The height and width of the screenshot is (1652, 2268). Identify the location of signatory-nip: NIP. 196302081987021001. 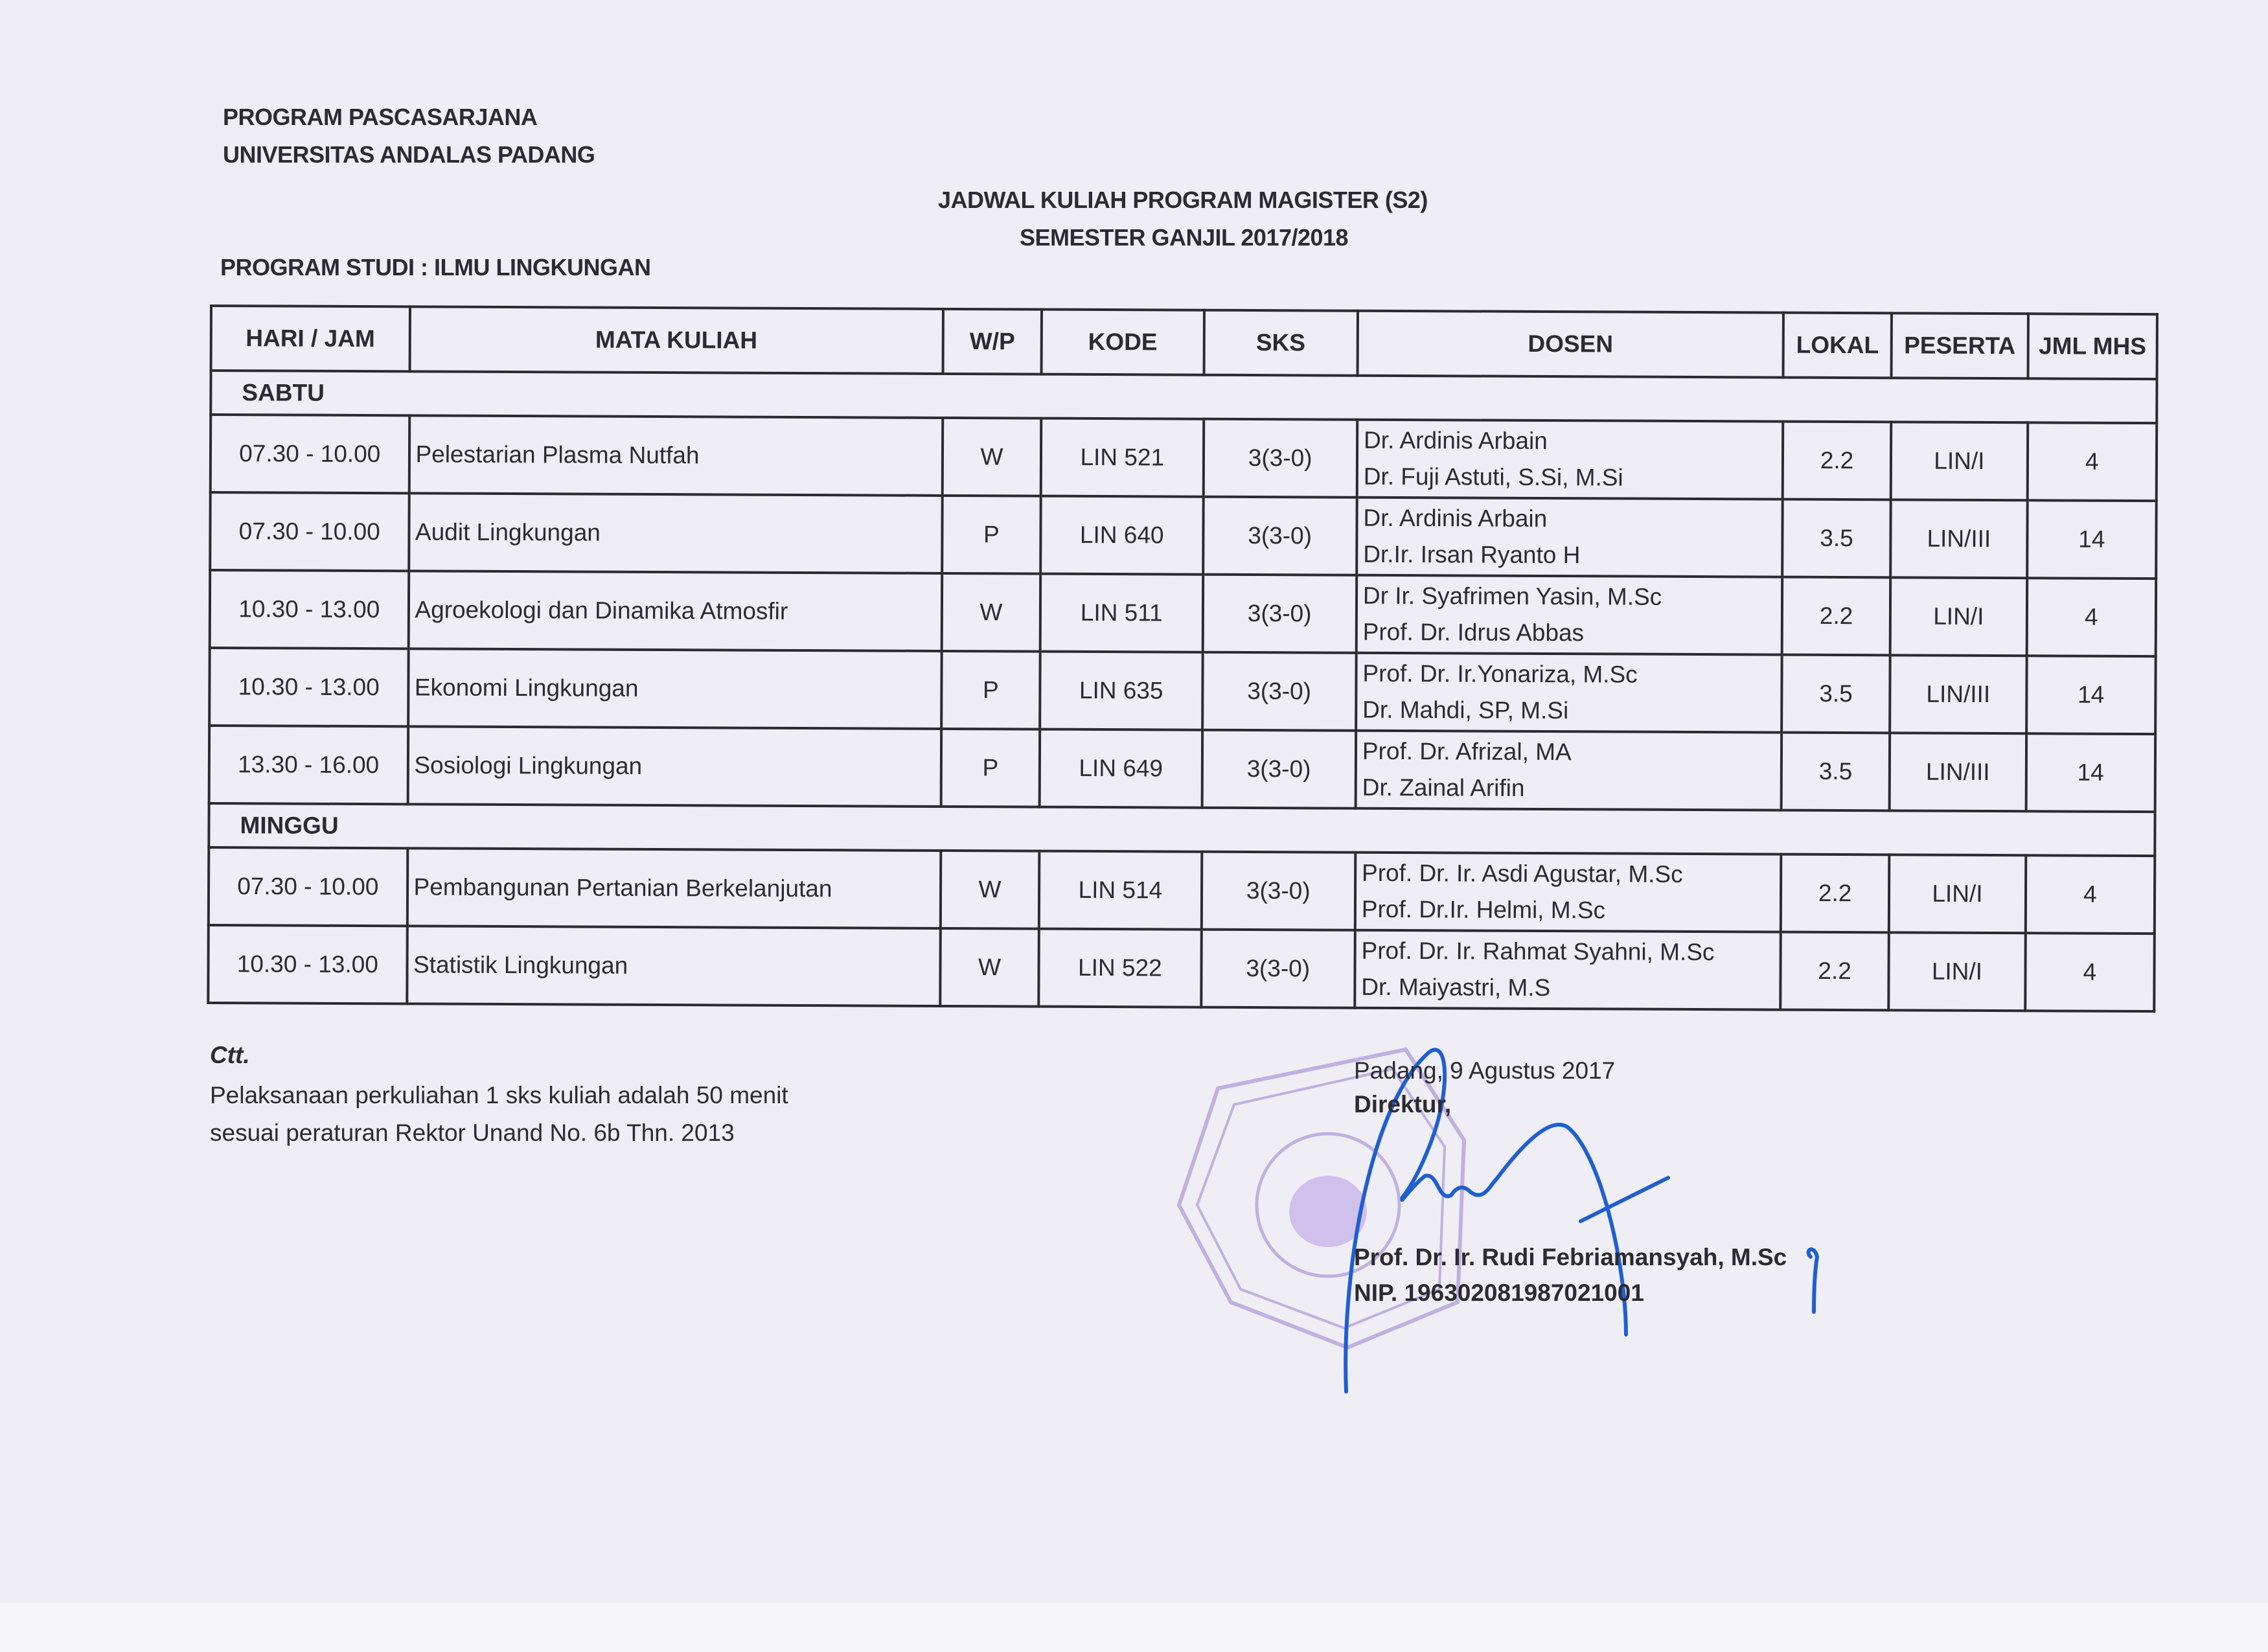
(1499, 1292).